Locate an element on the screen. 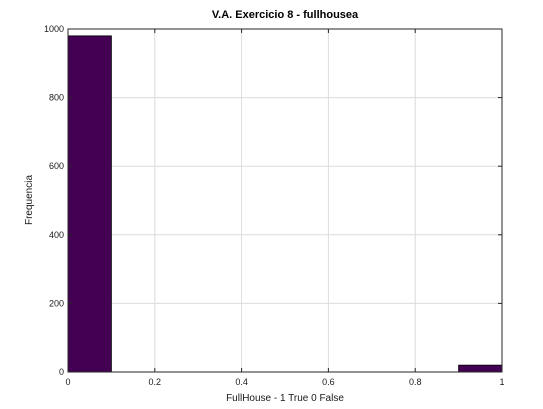  y-tick-label: 400 is located at coordinates (56, 235).